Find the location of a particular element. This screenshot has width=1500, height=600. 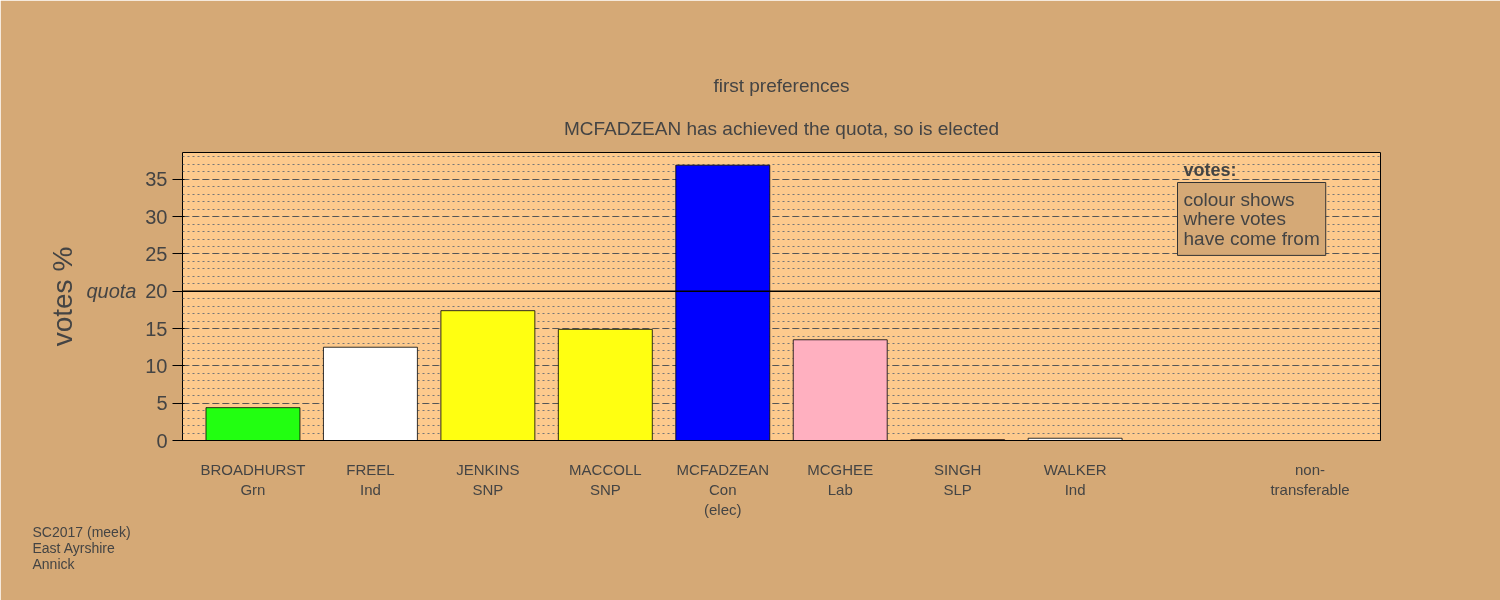

x-tick-label: WALKER Ind is located at coordinates (1075, 479).